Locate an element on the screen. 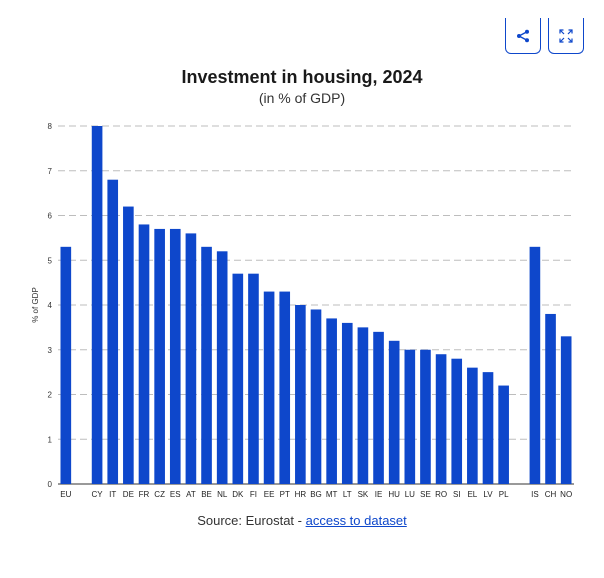 This screenshot has height=578, width=604. x-tick-label: SE is located at coordinates (425, 494).